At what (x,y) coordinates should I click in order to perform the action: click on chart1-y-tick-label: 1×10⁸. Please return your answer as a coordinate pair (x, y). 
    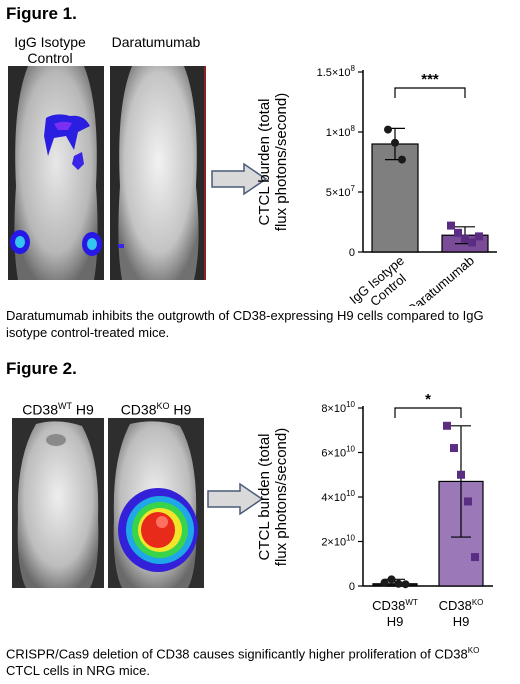
    Looking at the image, I should click on (341, 131).